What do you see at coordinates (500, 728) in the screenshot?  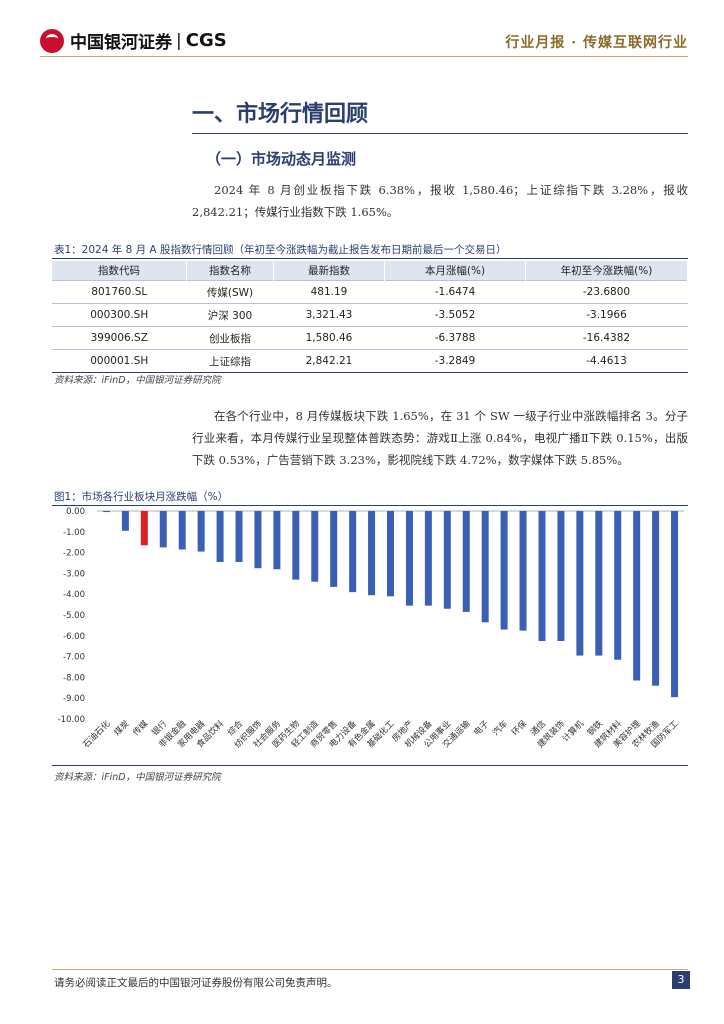 I see `x-tick-label: 汽车` at bounding box center [500, 728].